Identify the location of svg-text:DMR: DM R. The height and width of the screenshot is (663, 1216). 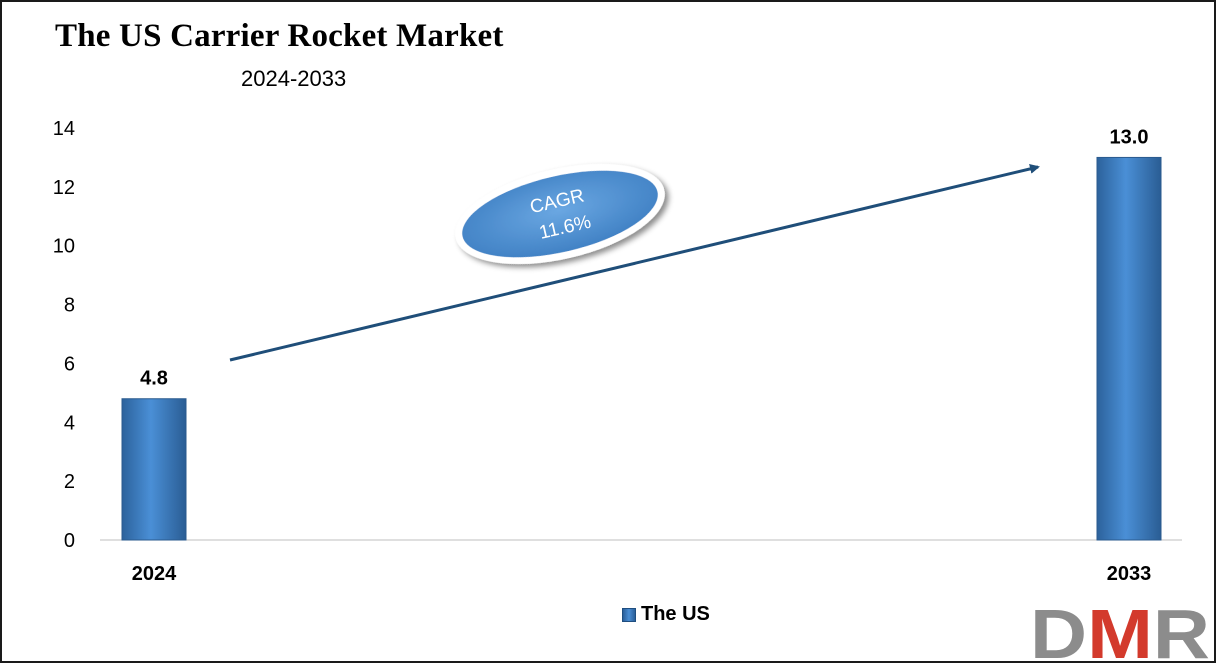
(1120, 628).